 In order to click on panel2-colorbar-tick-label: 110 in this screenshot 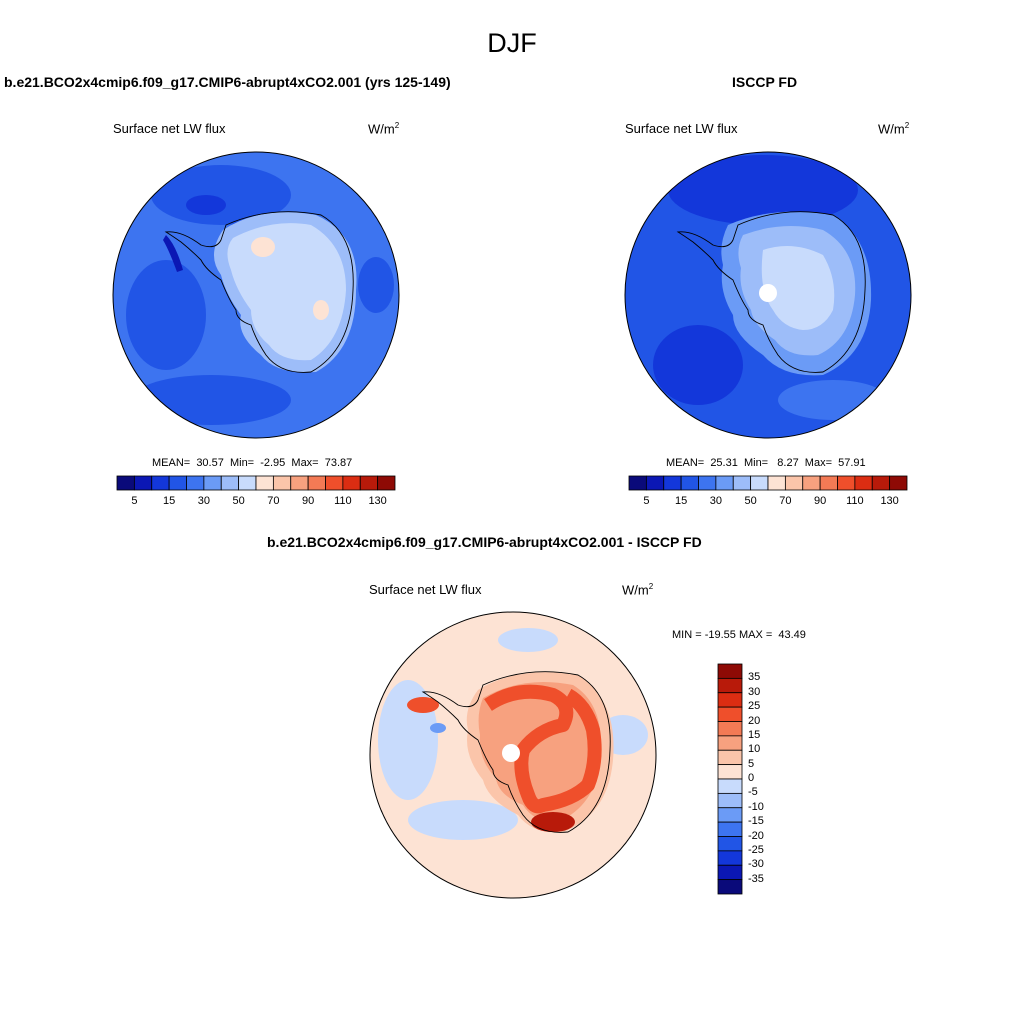, I will do `click(855, 501)`.